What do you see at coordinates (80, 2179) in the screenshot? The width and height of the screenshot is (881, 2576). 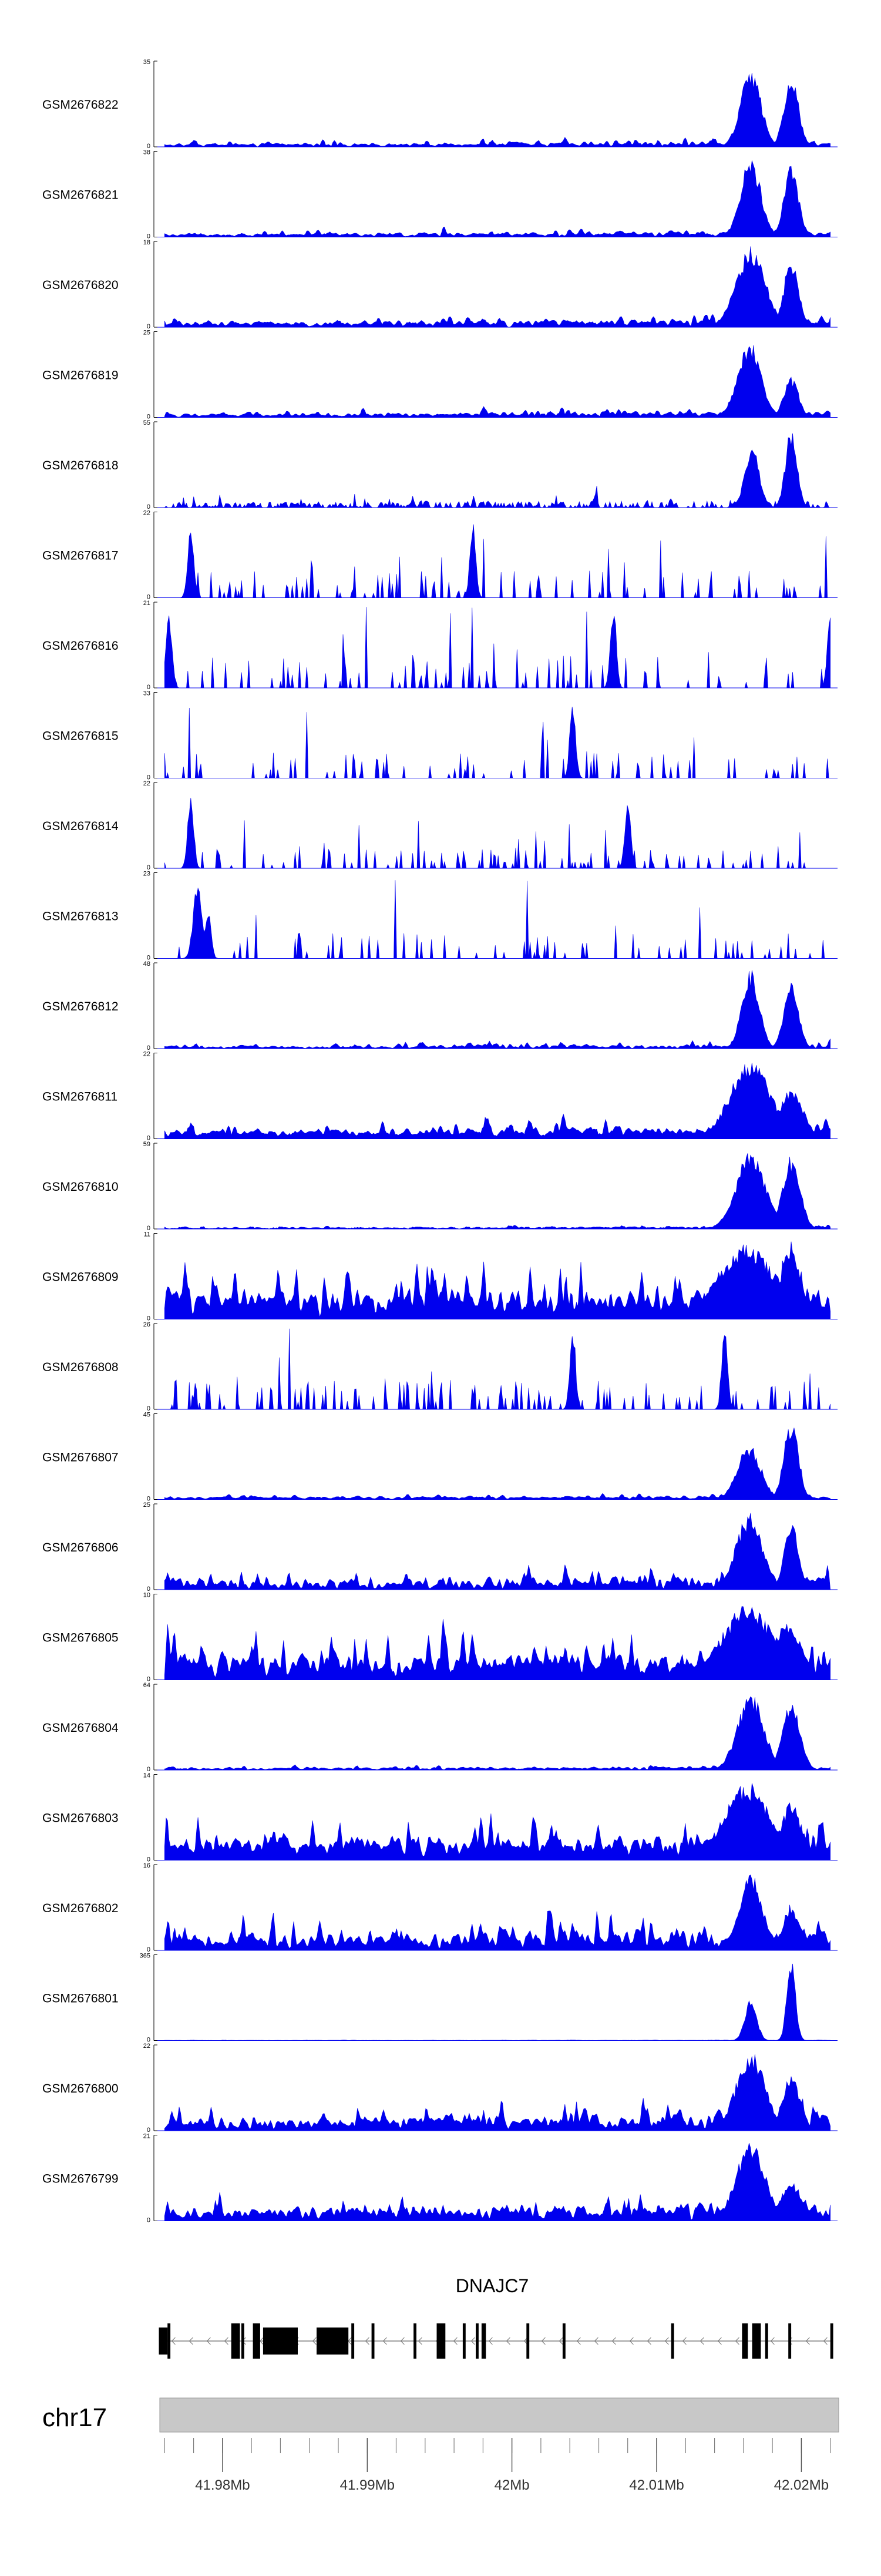 I see `track-label: GSM2676799` at bounding box center [80, 2179].